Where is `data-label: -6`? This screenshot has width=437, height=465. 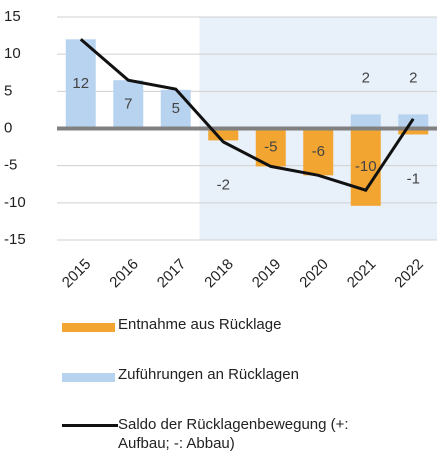
data-label: -6 is located at coordinates (318, 151).